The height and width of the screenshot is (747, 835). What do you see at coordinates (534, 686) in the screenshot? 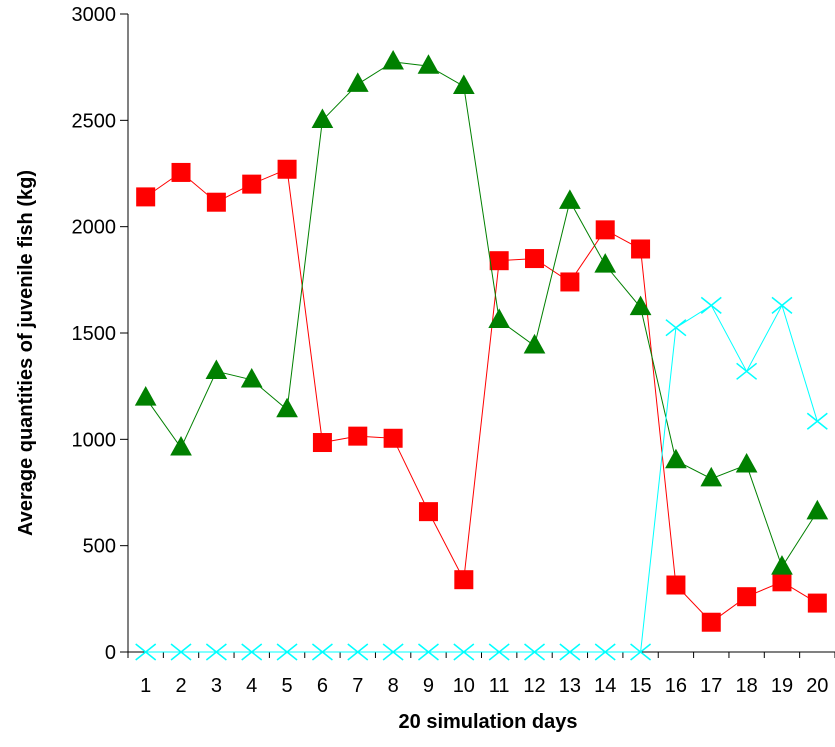
I see `x-tick-label: 12` at bounding box center [534, 686].